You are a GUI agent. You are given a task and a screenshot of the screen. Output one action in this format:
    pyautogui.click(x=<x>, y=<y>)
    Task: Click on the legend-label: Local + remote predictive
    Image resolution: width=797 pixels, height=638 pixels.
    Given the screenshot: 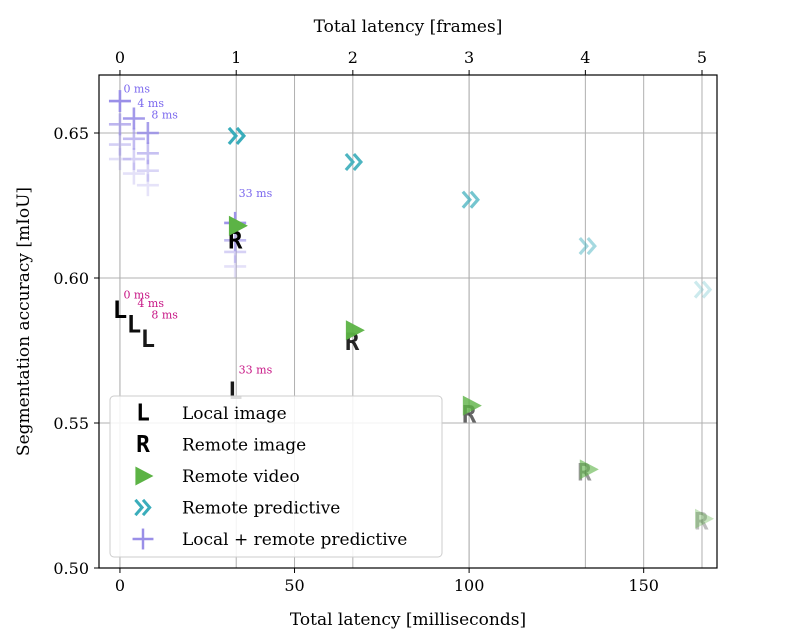 What is the action you would take?
    pyautogui.click(x=294, y=540)
    